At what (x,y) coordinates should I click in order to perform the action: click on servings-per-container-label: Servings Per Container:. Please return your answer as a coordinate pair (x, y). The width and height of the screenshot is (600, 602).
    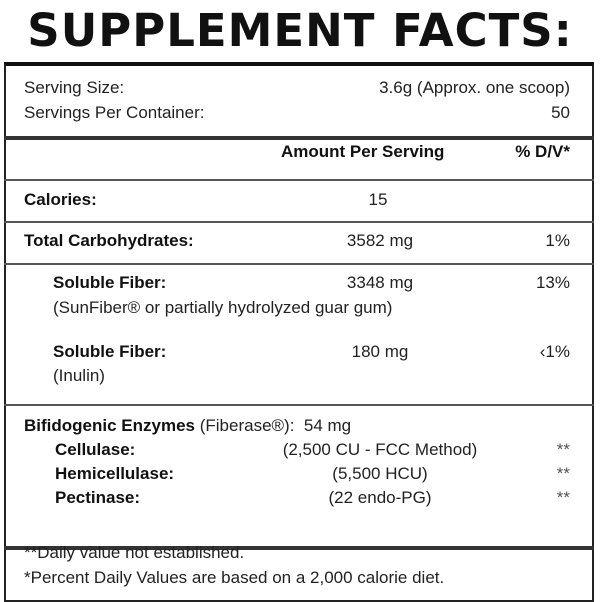
    Looking at the image, I should click on (114, 112).